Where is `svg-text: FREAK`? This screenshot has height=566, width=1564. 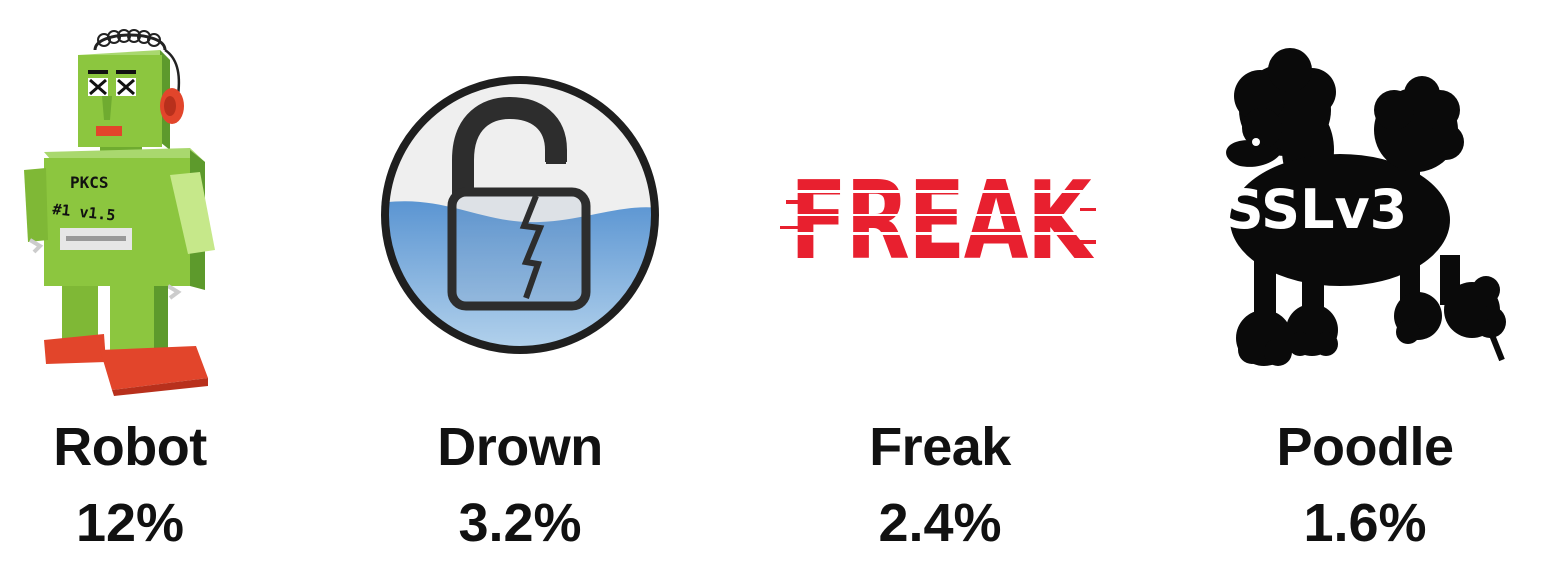
svg-text: FREAK is located at coordinates (942, 221).